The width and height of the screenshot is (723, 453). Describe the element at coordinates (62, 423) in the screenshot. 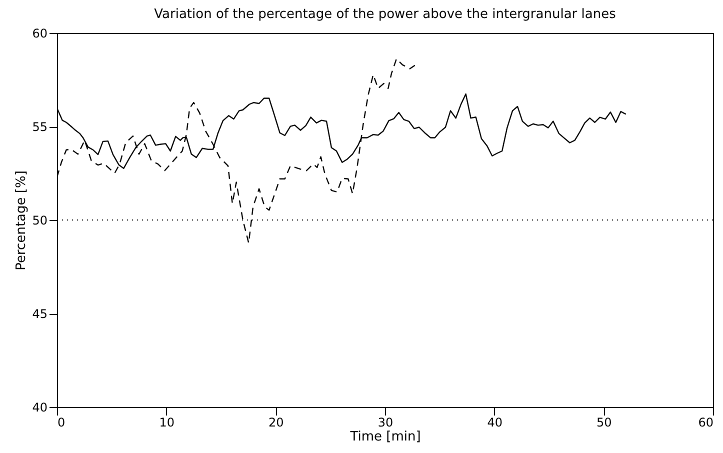

I see `x-tick-label: 0` at that location.